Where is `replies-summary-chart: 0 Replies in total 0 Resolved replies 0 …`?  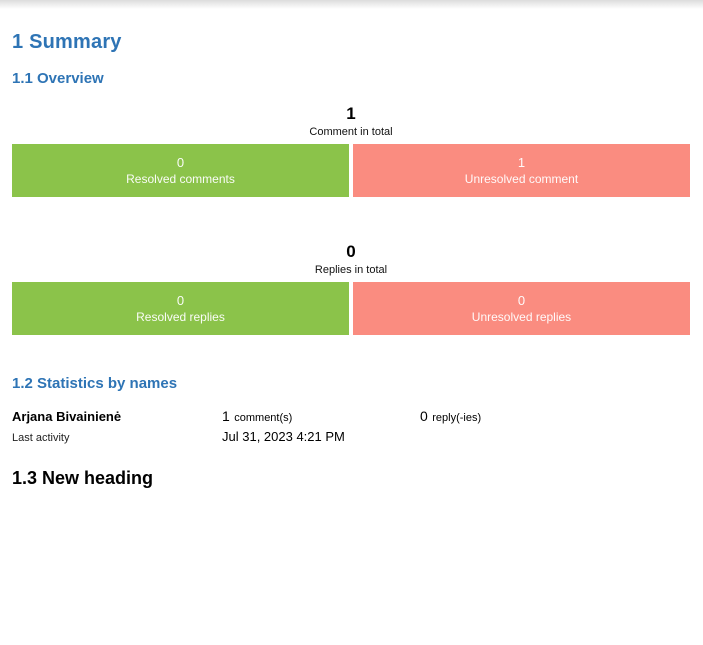 replies-summary-chart: 0 Replies in total 0 Resolved replies 0 … is located at coordinates (351, 288).